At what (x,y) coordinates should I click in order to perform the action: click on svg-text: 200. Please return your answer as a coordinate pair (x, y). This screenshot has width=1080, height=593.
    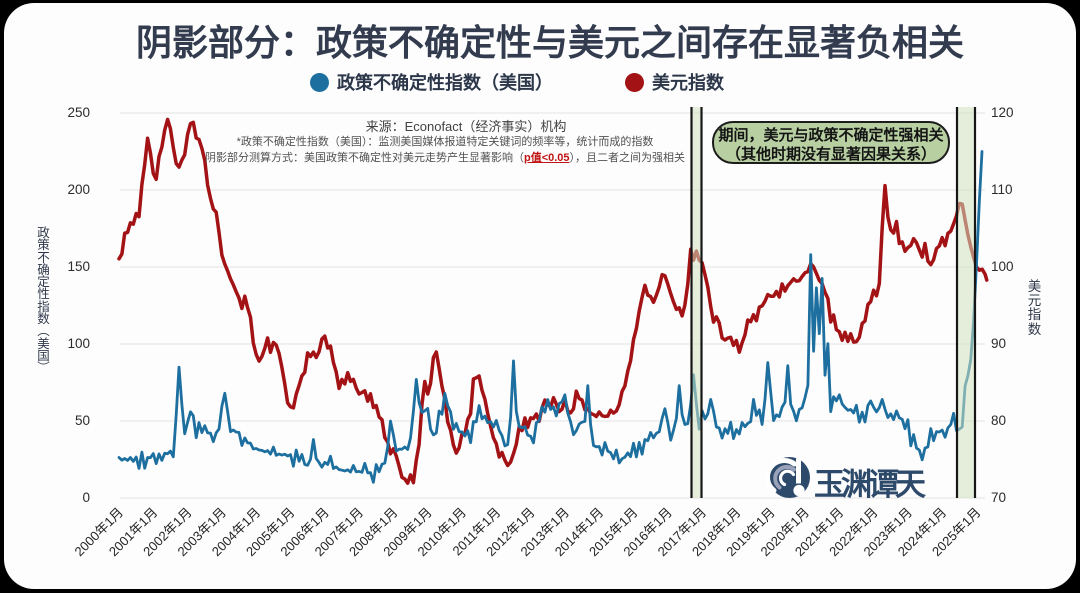
    Looking at the image, I should click on (78, 189).